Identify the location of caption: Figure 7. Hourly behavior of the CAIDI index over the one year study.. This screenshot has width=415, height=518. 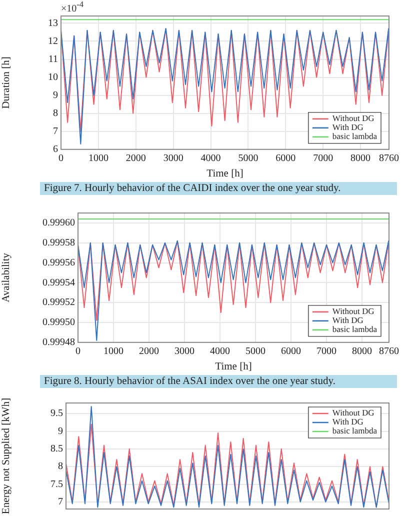
(218, 188).